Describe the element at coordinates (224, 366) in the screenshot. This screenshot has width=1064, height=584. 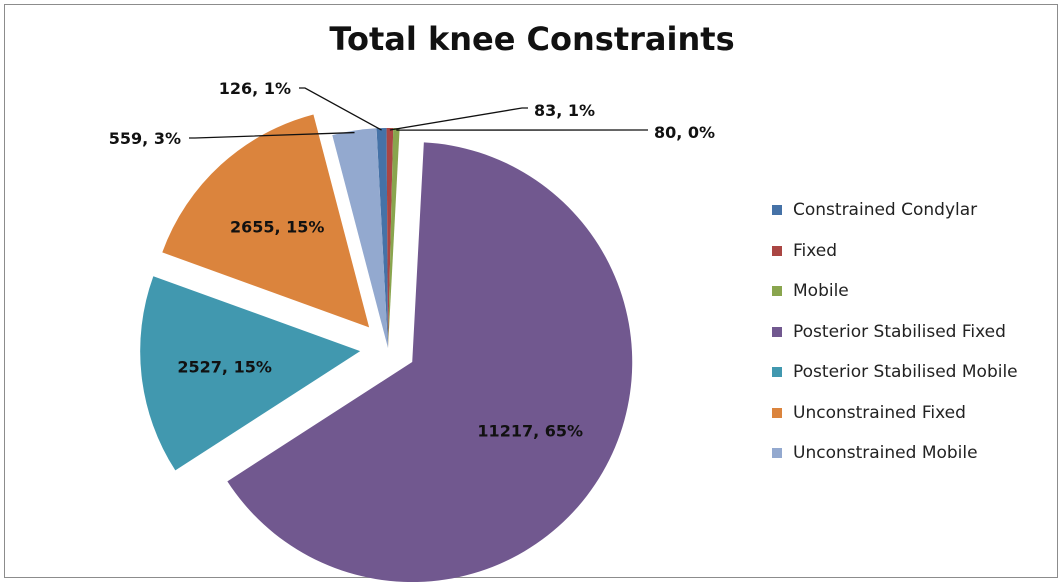
I see `data-label-posterior-stabilised-mobile: 2527, 15%` at that location.